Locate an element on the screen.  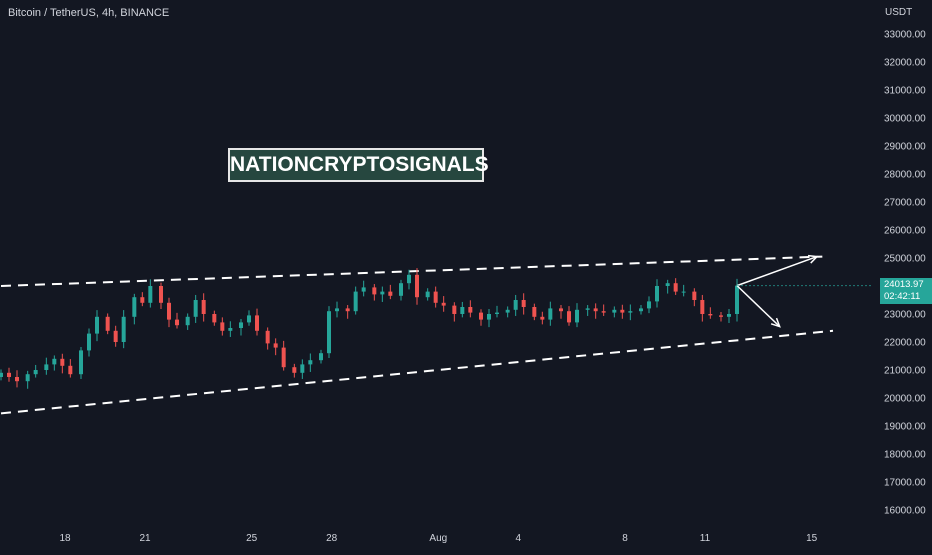
x-tick-label: 21 is located at coordinates (145, 538).